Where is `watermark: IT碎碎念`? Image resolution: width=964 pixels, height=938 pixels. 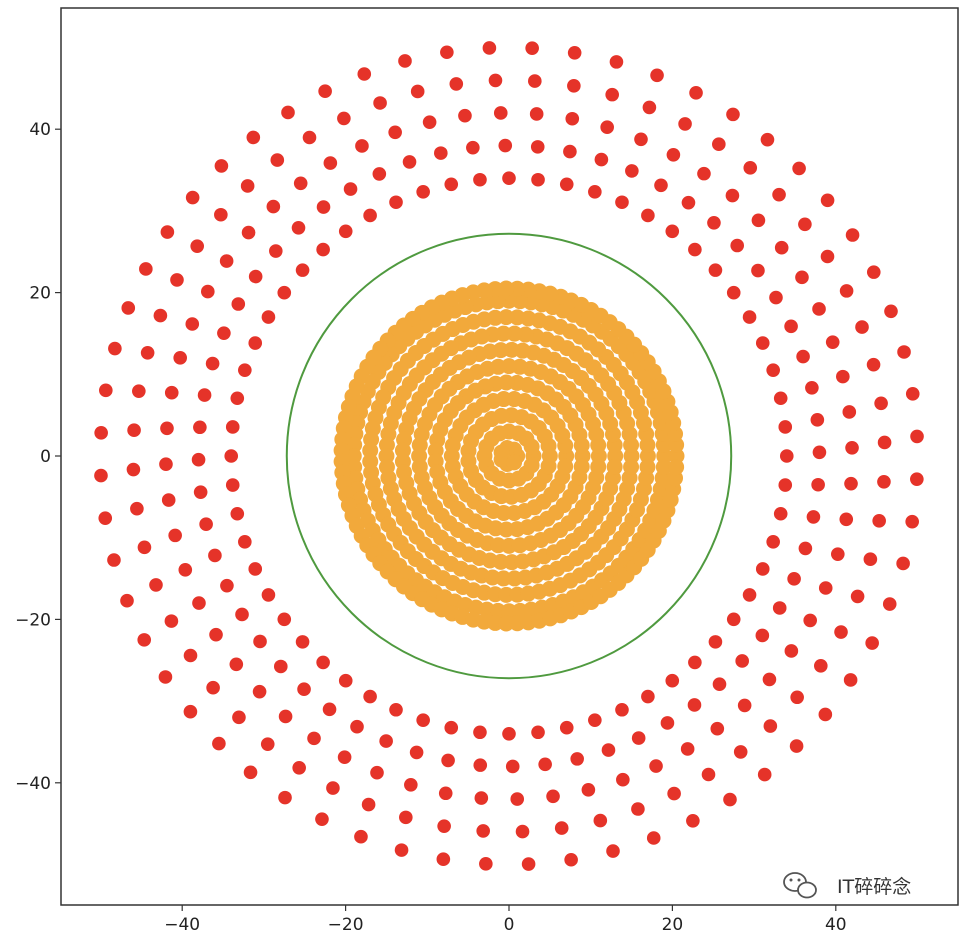
watermark: IT碎碎念 is located at coordinates (847, 885).